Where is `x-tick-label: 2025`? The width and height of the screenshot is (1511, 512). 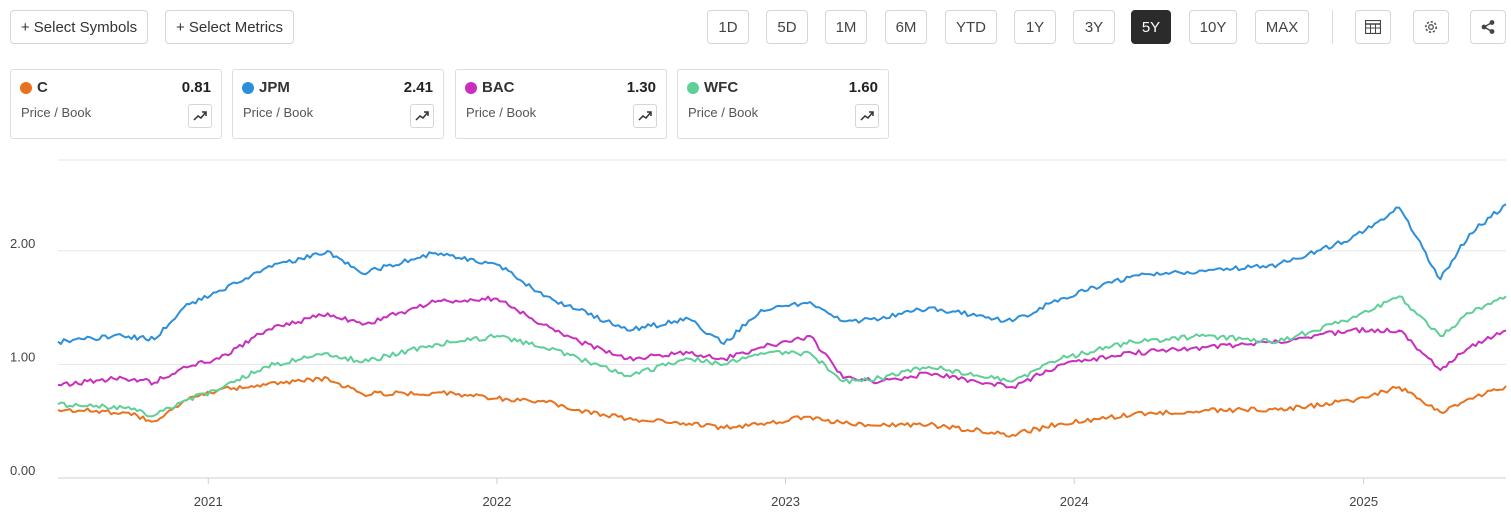
x-tick-label: 2025 is located at coordinates (1363, 501).